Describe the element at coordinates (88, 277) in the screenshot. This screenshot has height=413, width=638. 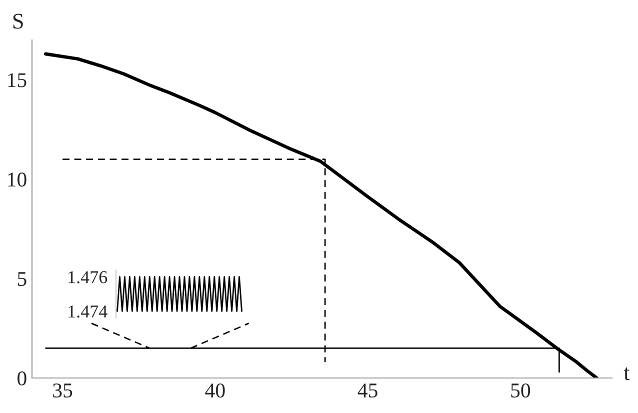
I see `y-tick-label: 1.476` at that location.